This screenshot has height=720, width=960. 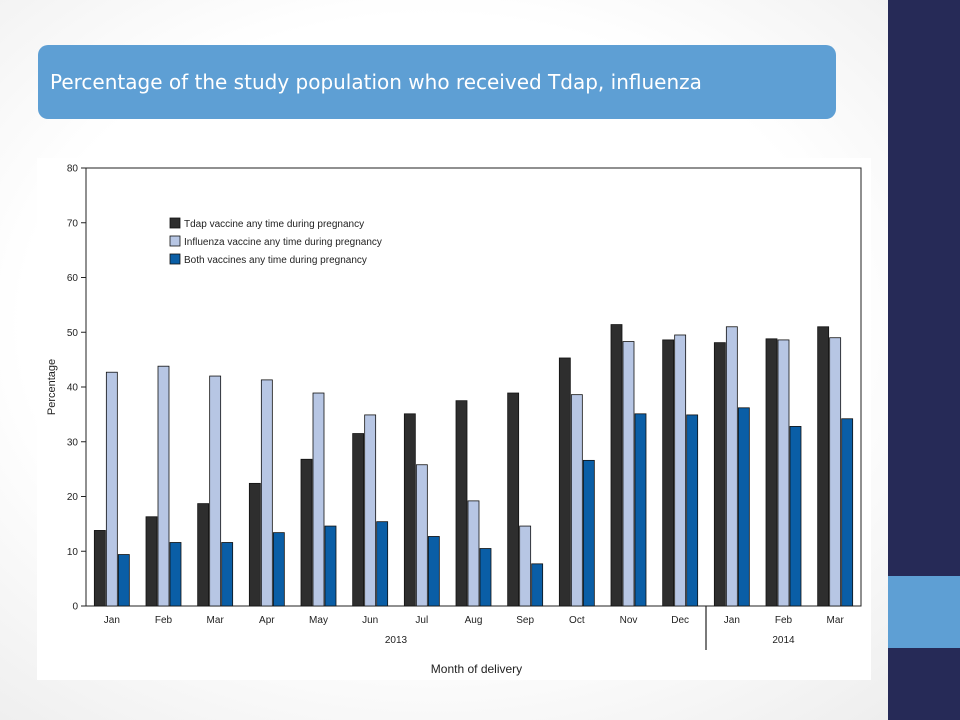 I want to click on legend-label: Tdap vaccine any time during pregnancy, so click(x=274, y=224).